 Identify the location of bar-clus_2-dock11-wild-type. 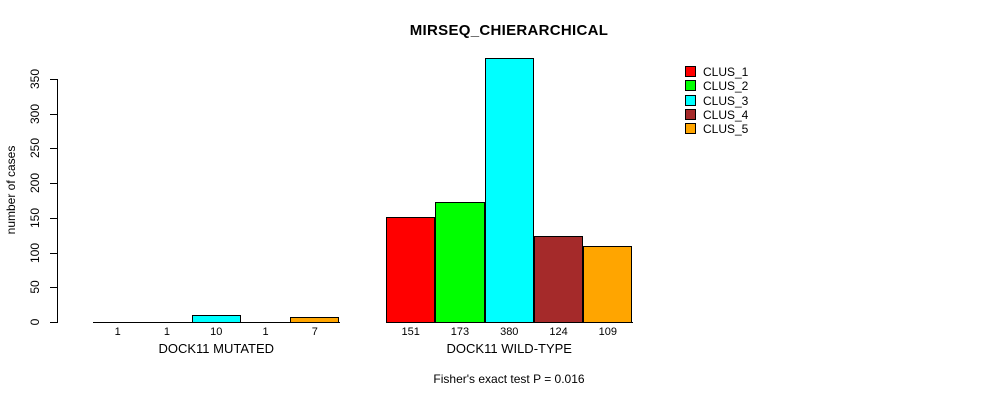
(460, 262).